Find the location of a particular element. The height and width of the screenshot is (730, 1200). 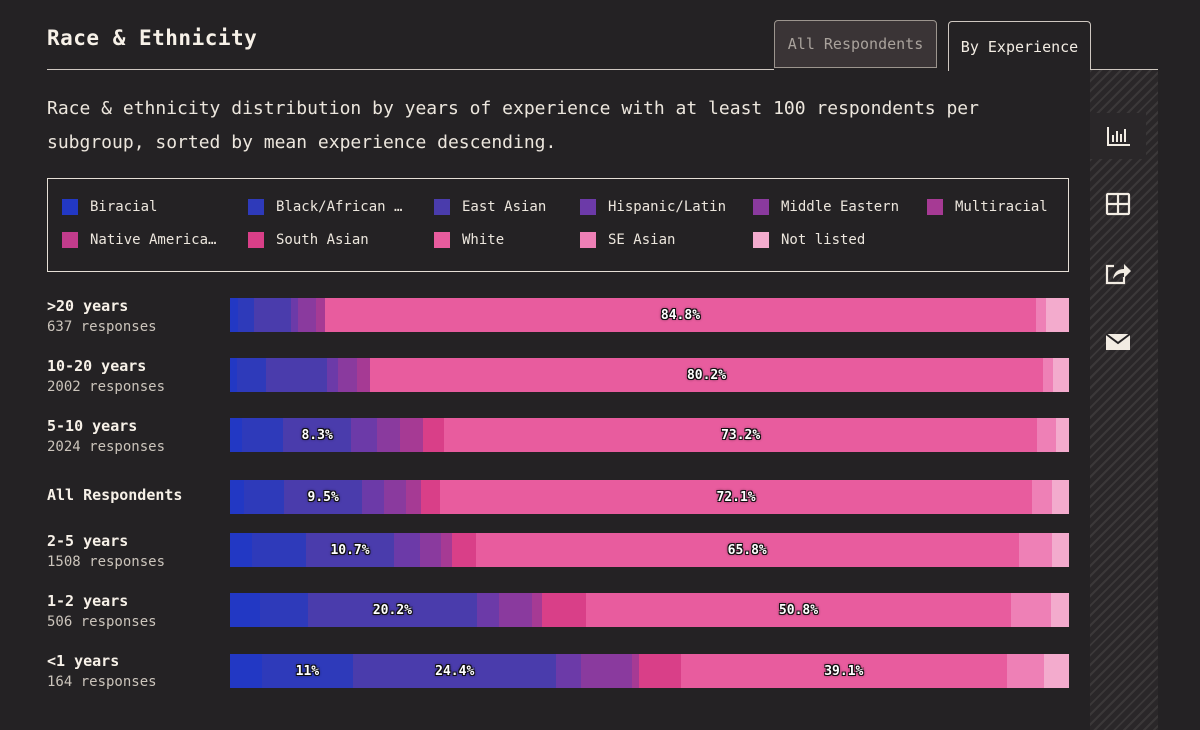

bar-segment: 84.8% is located at coordinates (680, 315).